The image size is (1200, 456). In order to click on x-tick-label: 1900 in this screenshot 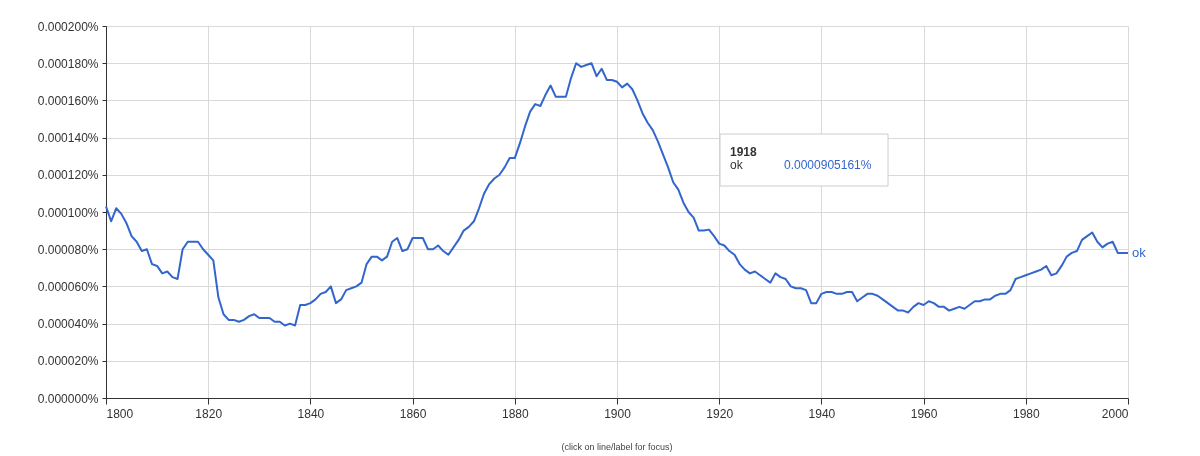, I will do `click(618, 413)`.